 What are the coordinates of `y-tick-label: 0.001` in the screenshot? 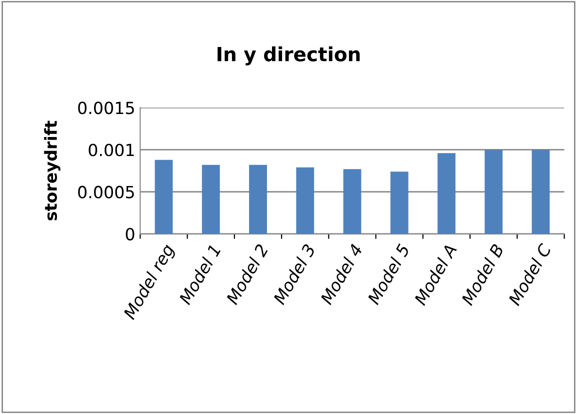 It's located at (111, 150).